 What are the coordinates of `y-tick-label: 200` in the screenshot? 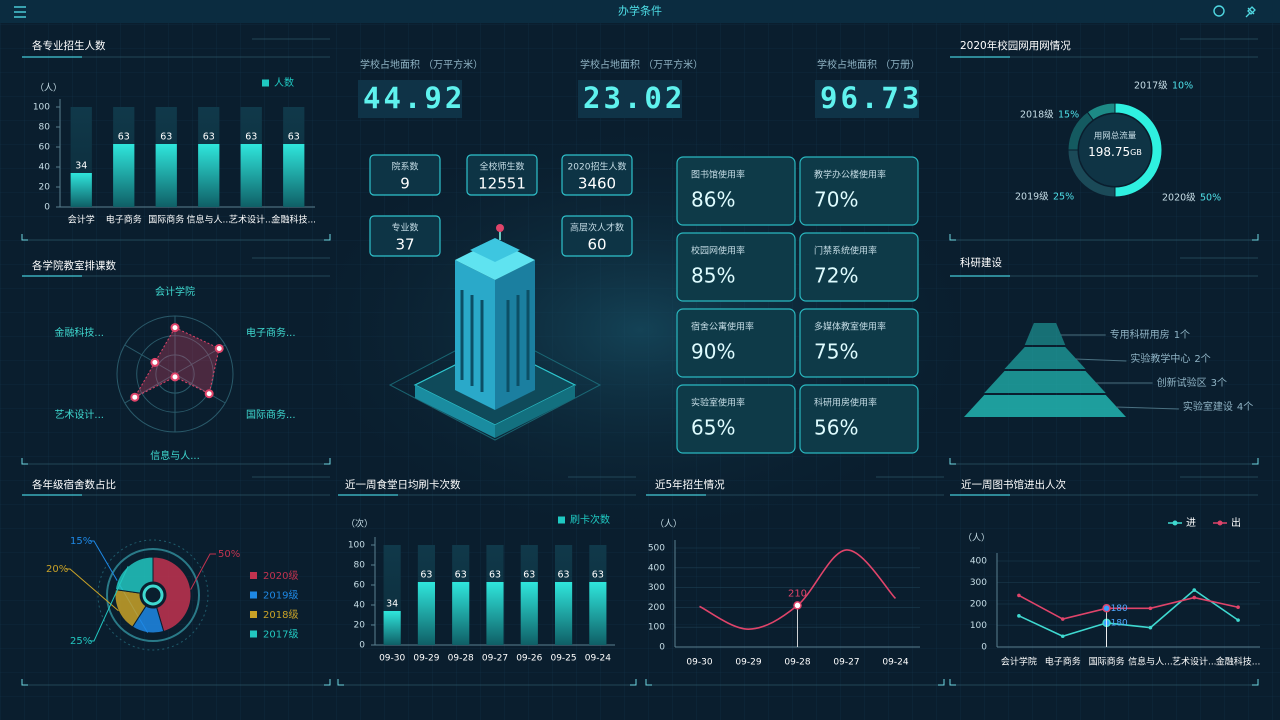 It's located at (656, 608).